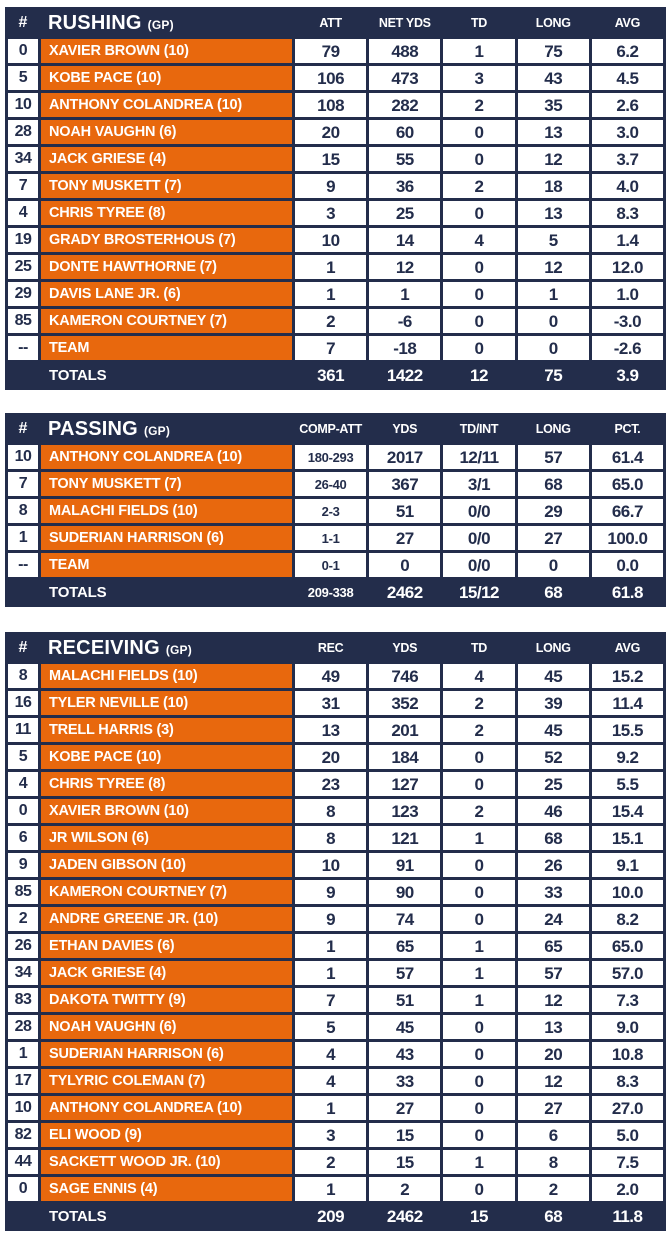 The width and height of the screenshot is (671, 1235). I want to click on stat-value: 0/0, so click(479, 511).